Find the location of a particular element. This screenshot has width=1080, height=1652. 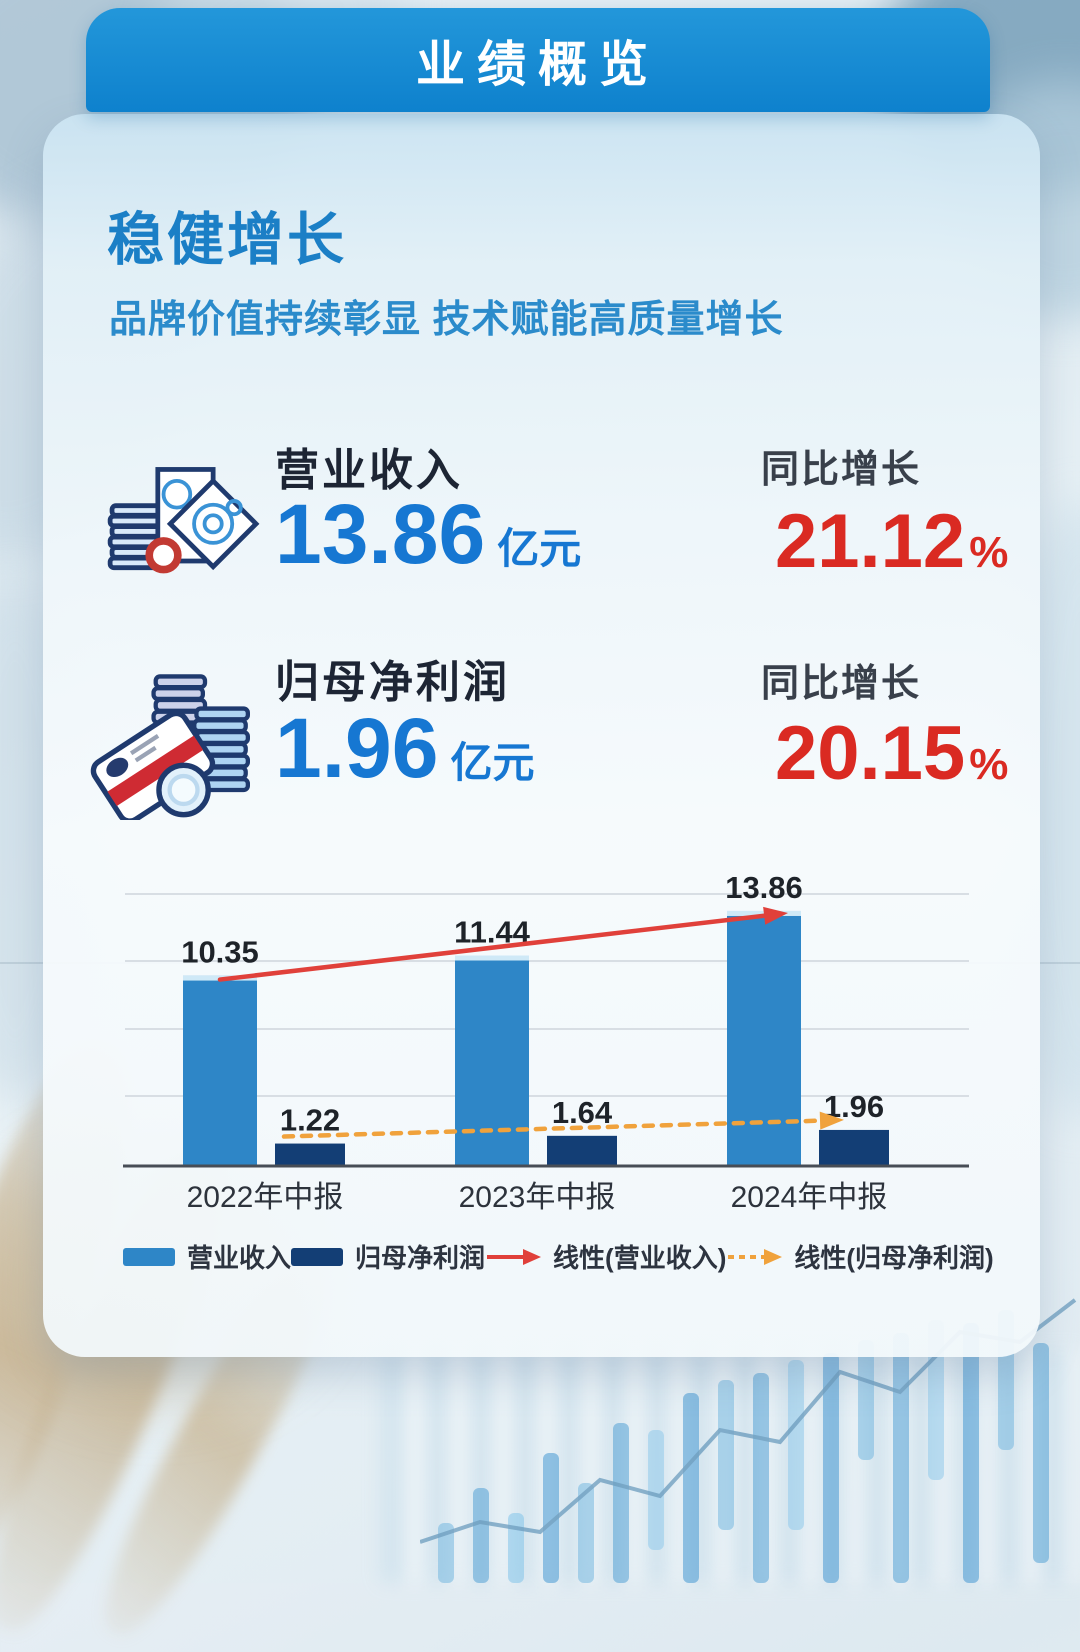

section-subtitle: 品牌价值持续彰显 技术赋能高质量增长 is located at coordinates (446, 320).